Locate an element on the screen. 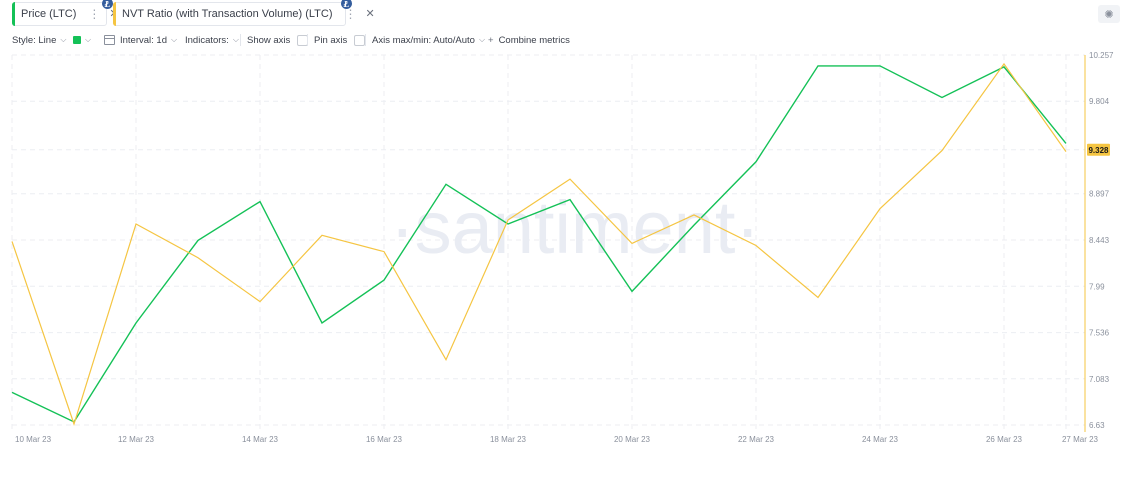  metric-tab-price: Price (LTC) ⋮ ✕ Ł is located at coordinates (59, 14).